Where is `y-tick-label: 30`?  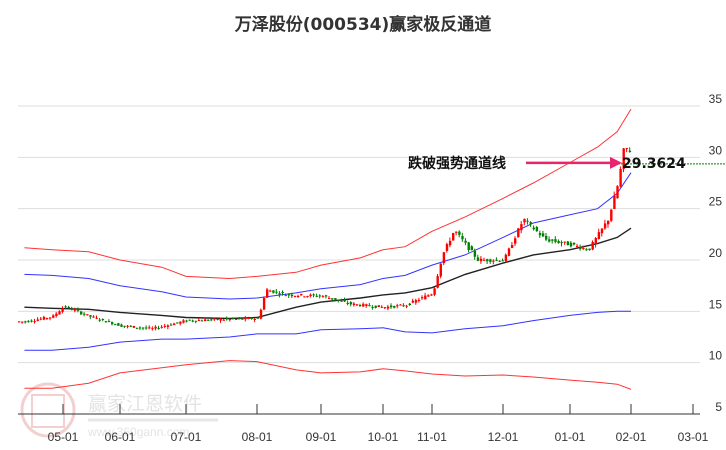 y-tick-label: 30 is located at coordinates (716, 150).